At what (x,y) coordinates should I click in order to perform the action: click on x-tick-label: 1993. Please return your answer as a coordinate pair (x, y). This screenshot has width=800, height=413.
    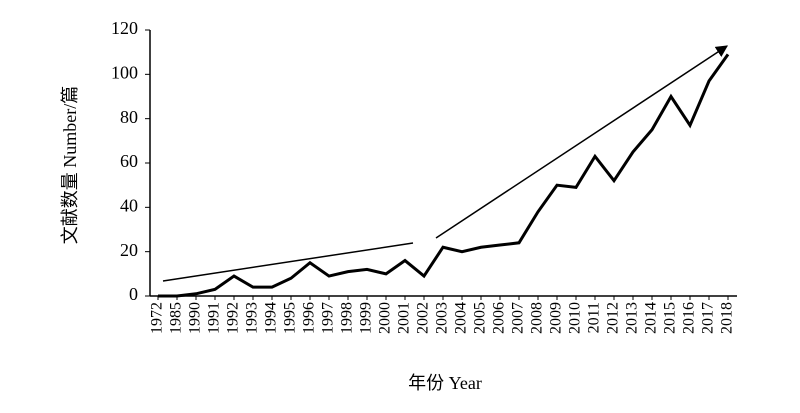
    Looking at the image, I should click on (252, 318).